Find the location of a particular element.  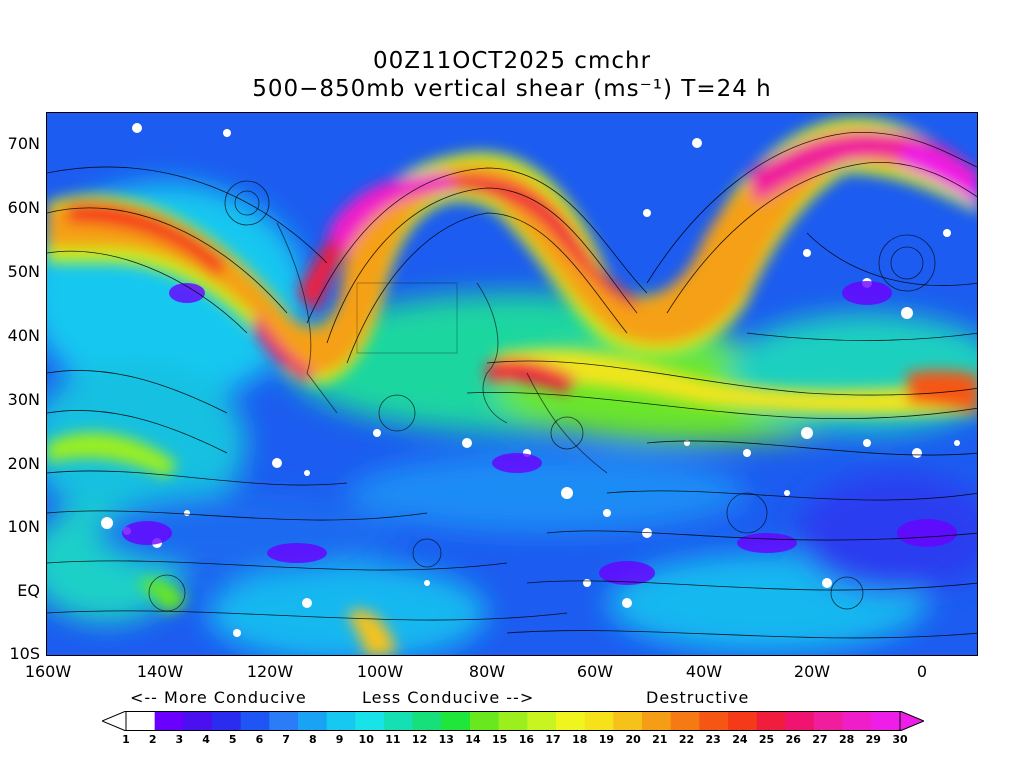

colorbar-tick-label: 10 is located at coordinates (366, 739).